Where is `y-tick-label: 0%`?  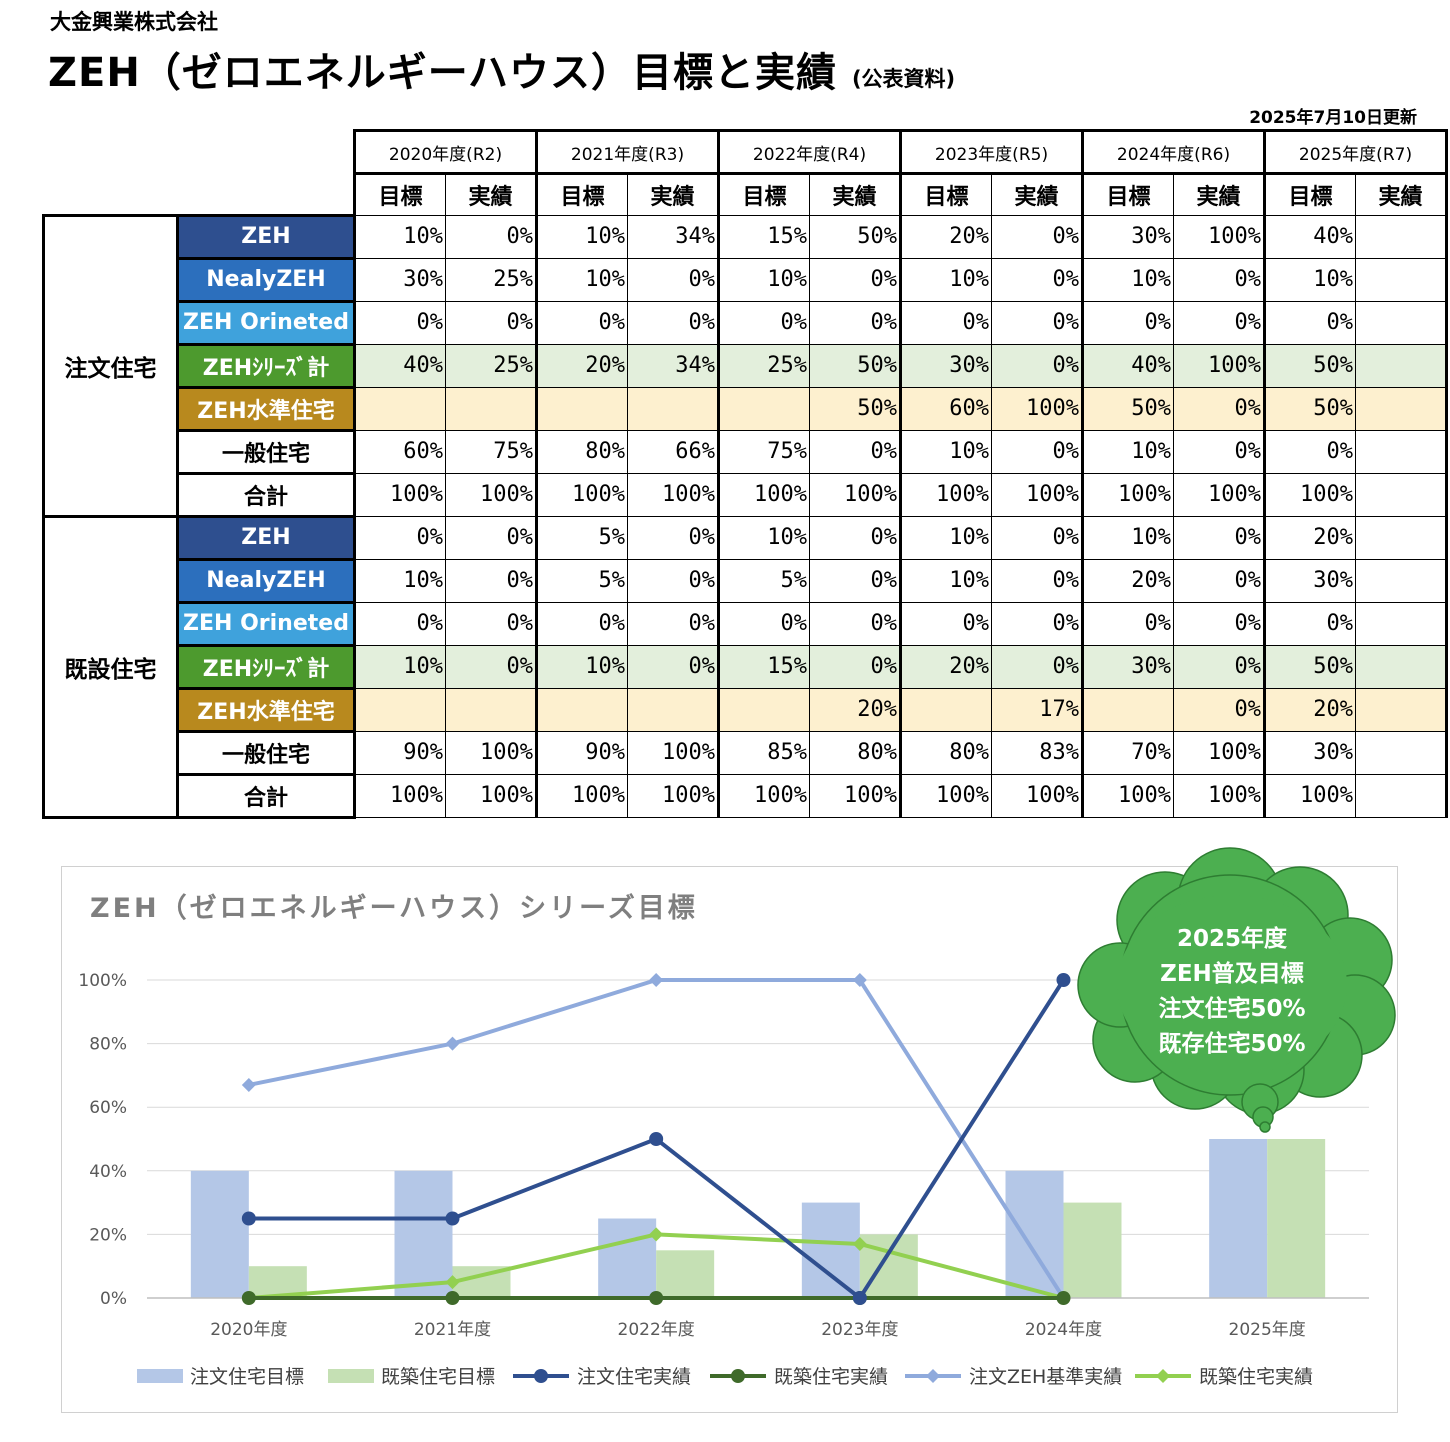 y-tick-label: 0% is located at coordinates (113, 1299).